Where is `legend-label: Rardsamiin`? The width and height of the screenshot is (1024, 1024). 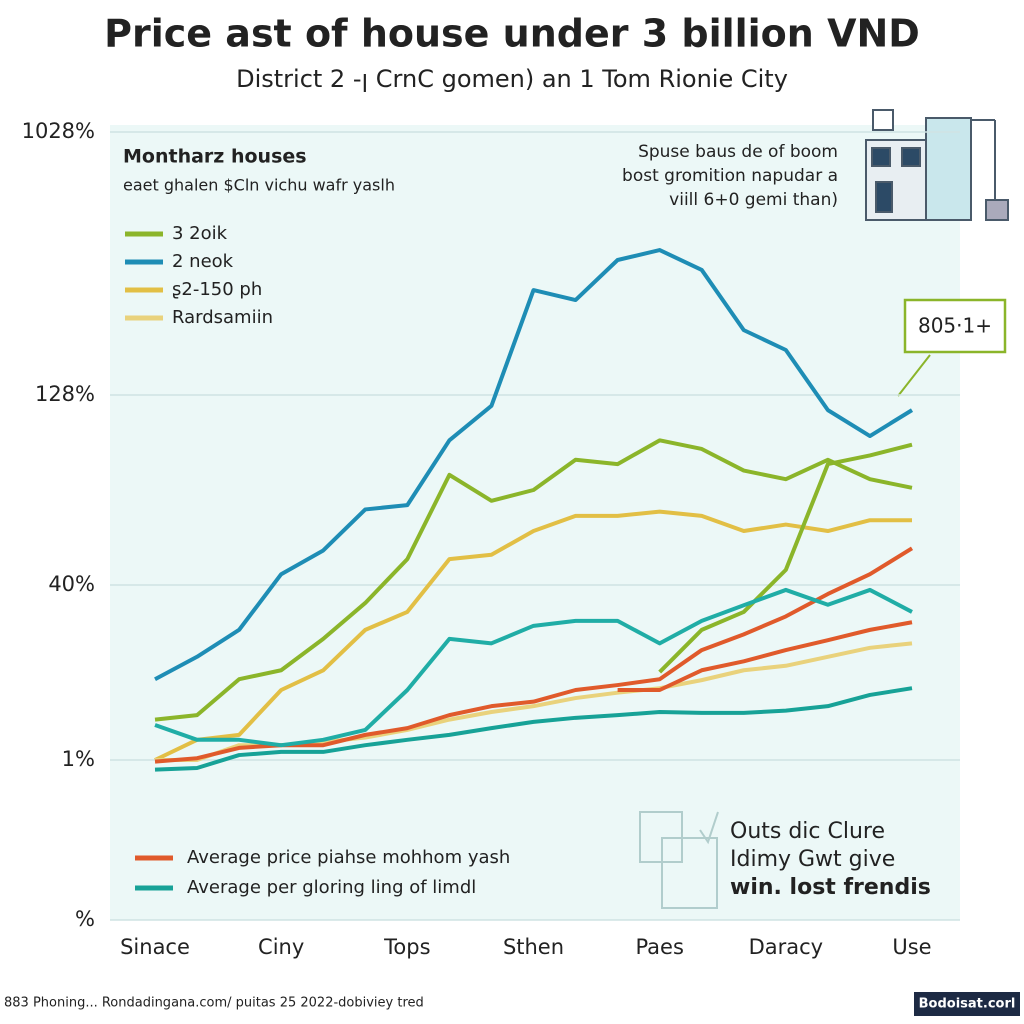 legend-label: Rardsamiin is located at coordinates (222, 317).